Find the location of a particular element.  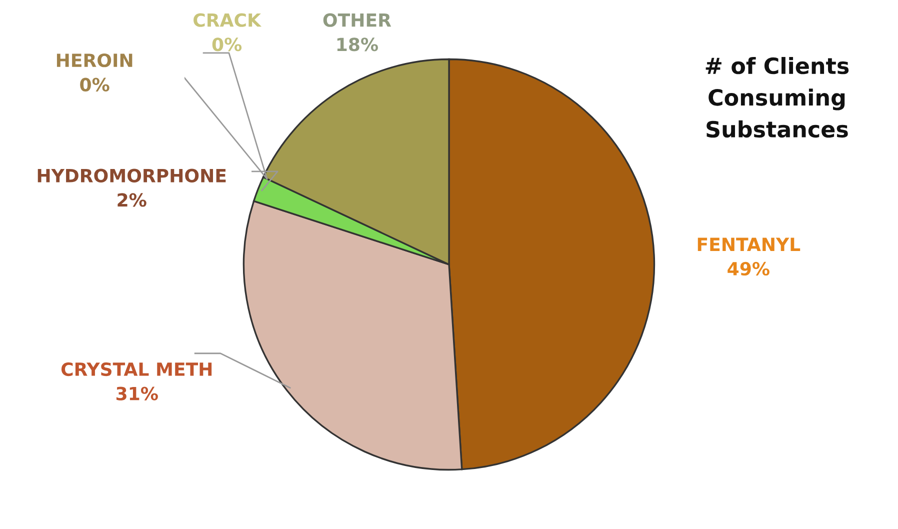

category-label: CRACK is located at coordinates (228, 20).